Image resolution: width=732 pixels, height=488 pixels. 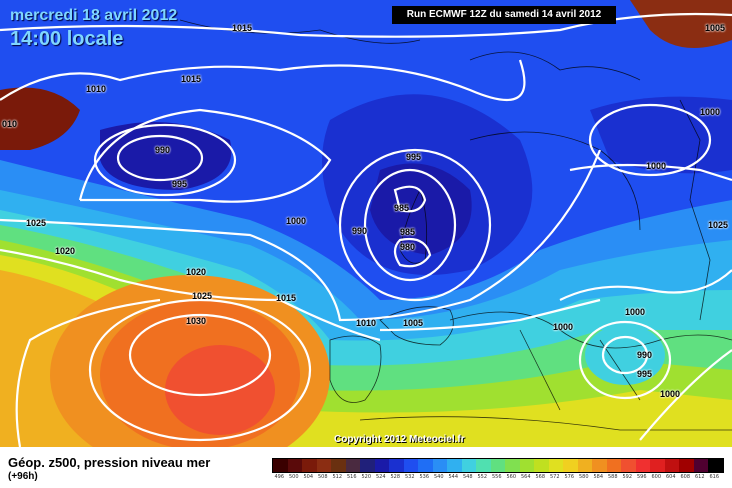 What do you see at coordinates (525, 477) in the screenshot?
I see `scale-label: 564` at bounding box center [525, 477].